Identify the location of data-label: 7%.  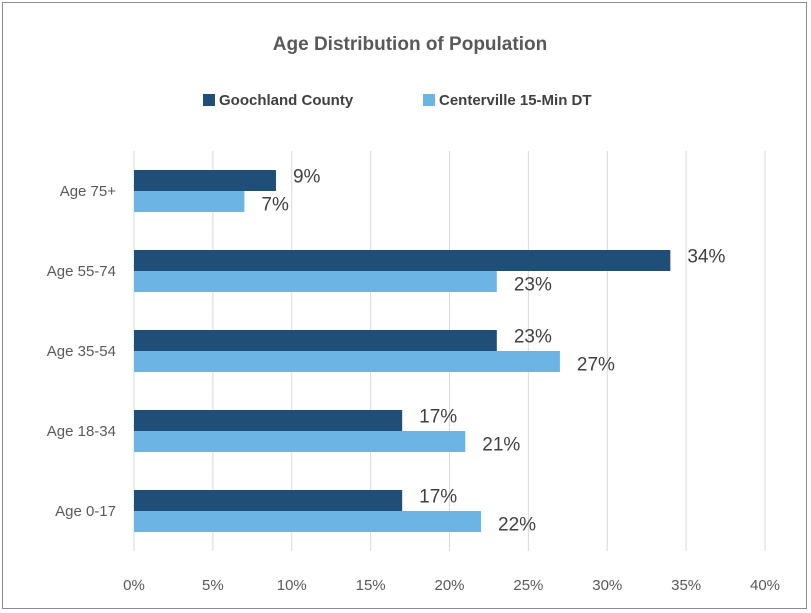
(275, 205).